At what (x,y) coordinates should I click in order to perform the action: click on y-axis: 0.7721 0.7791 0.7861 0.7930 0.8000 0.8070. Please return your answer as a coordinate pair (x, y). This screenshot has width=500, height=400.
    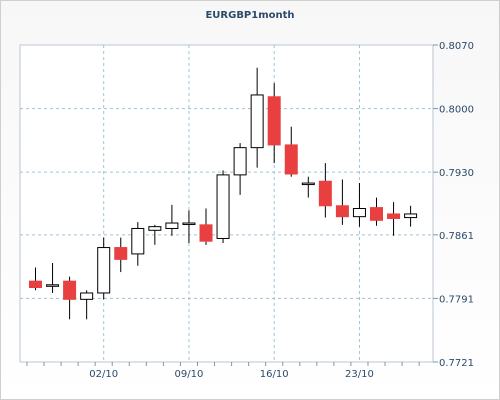
    Looking at the image, I should click on (453, 205).